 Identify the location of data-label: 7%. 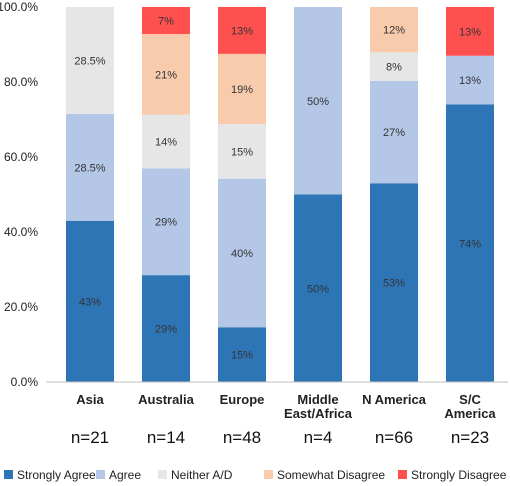
(166, 22).